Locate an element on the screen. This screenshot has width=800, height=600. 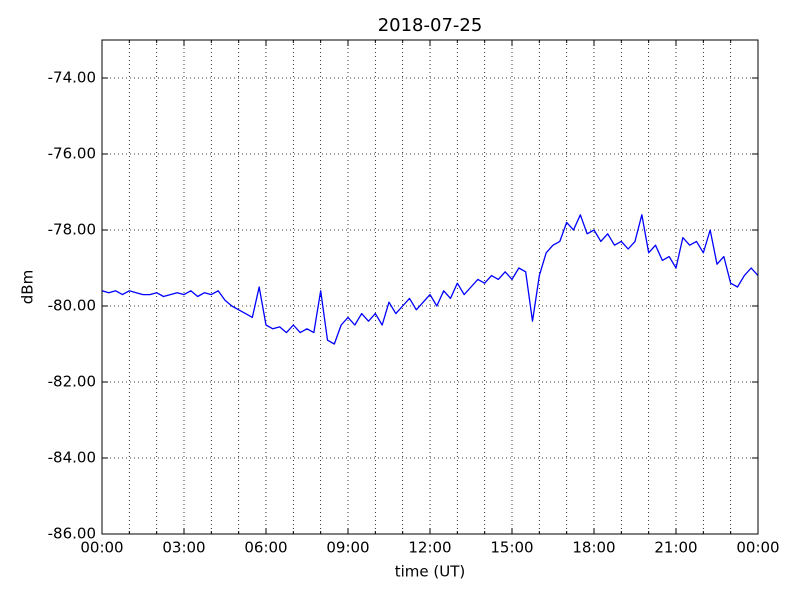
x-tick-label: 15:00 is located at coordinates (511, 548).